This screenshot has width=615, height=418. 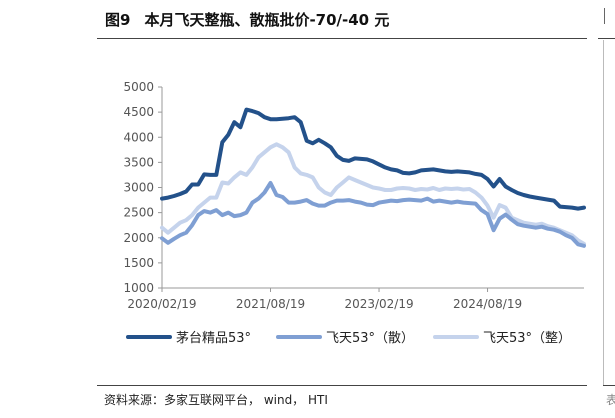 What do you see at coordinates (138, 238) in the screenshot?
I see `y-tick-label: 2000` at bounding box center [138, 238].